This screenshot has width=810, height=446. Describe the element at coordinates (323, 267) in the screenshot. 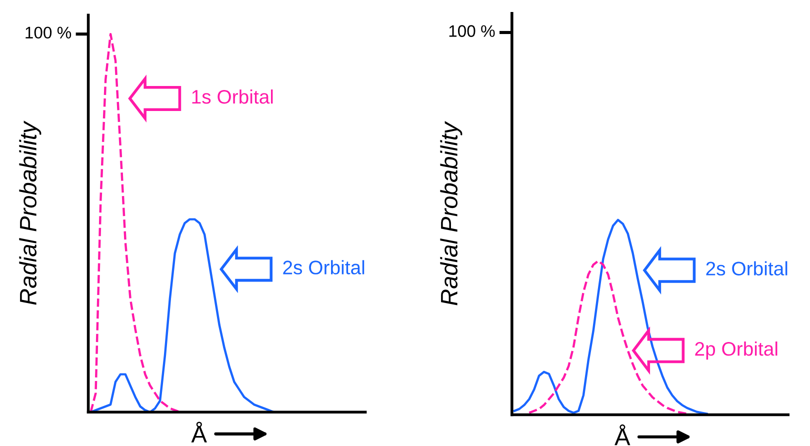

I see `legend-label: 2s Orbital` at that location.